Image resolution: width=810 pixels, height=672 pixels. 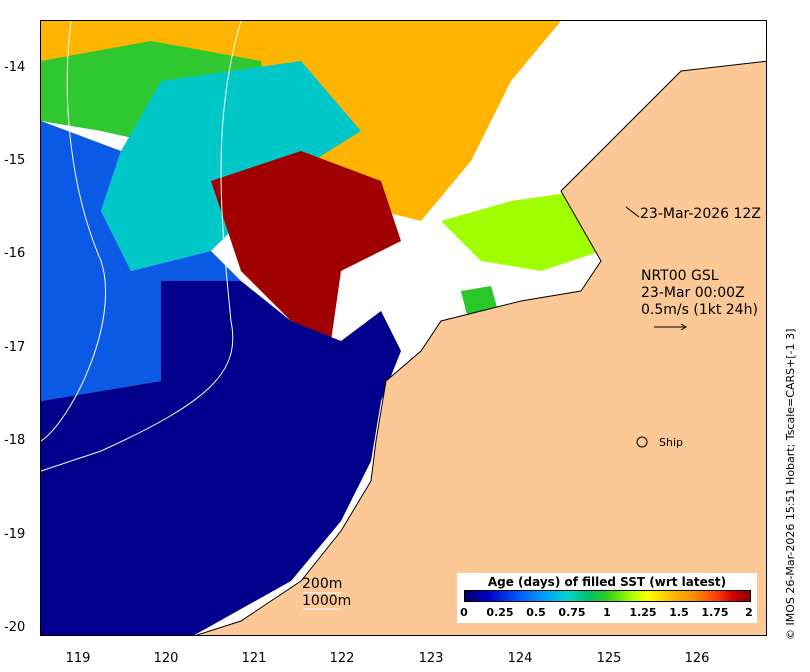 I want to click on colorbar-tick: 0.25, so click(x=500, y=612).